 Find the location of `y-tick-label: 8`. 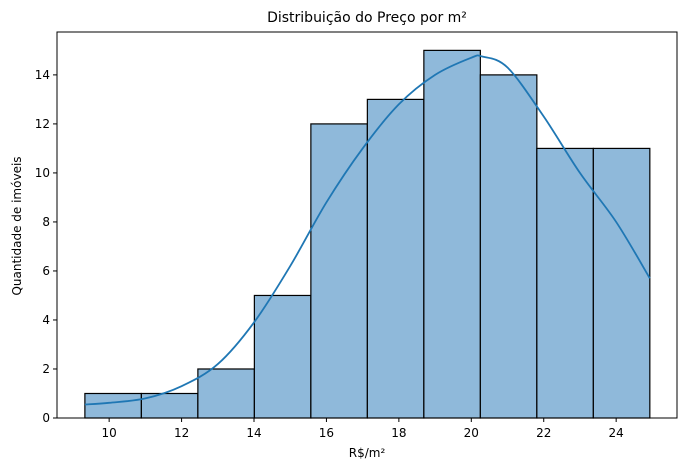

y-tick-label: 8 is located at coordinates (46, 222).